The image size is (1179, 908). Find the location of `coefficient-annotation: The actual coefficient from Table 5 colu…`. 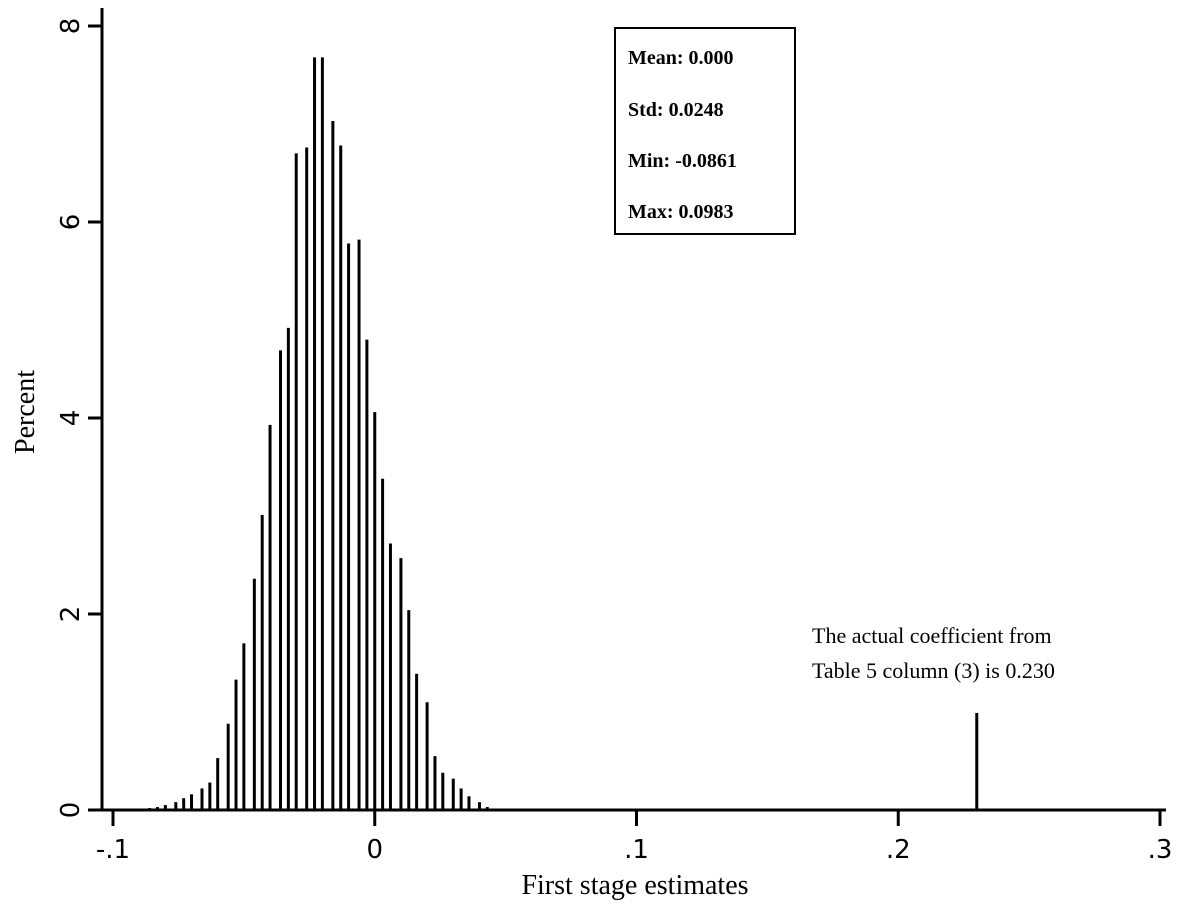

coefficient-annotation: The actual coefficient from Table 5 colu… is located at coordinates (933, 653).